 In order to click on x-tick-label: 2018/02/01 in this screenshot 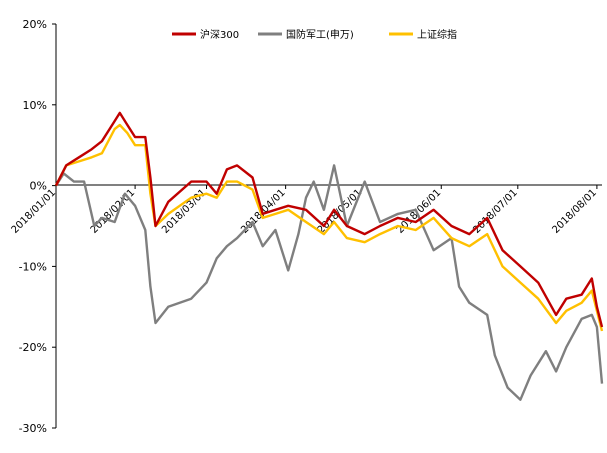, I will do `click(113, 211)`.